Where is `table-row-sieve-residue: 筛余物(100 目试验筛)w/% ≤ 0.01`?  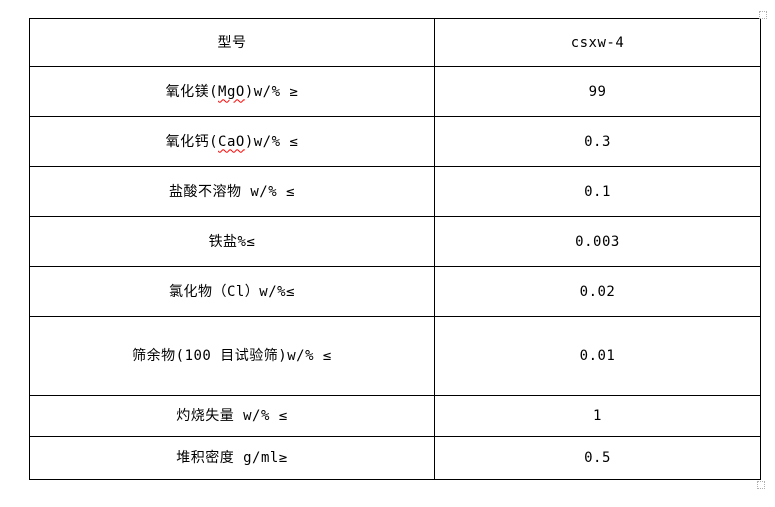 table-row-sieve-residue: 筛余物(100 目试验筛)w/% ≤ 0.01 is located at coordinates (395, 356).